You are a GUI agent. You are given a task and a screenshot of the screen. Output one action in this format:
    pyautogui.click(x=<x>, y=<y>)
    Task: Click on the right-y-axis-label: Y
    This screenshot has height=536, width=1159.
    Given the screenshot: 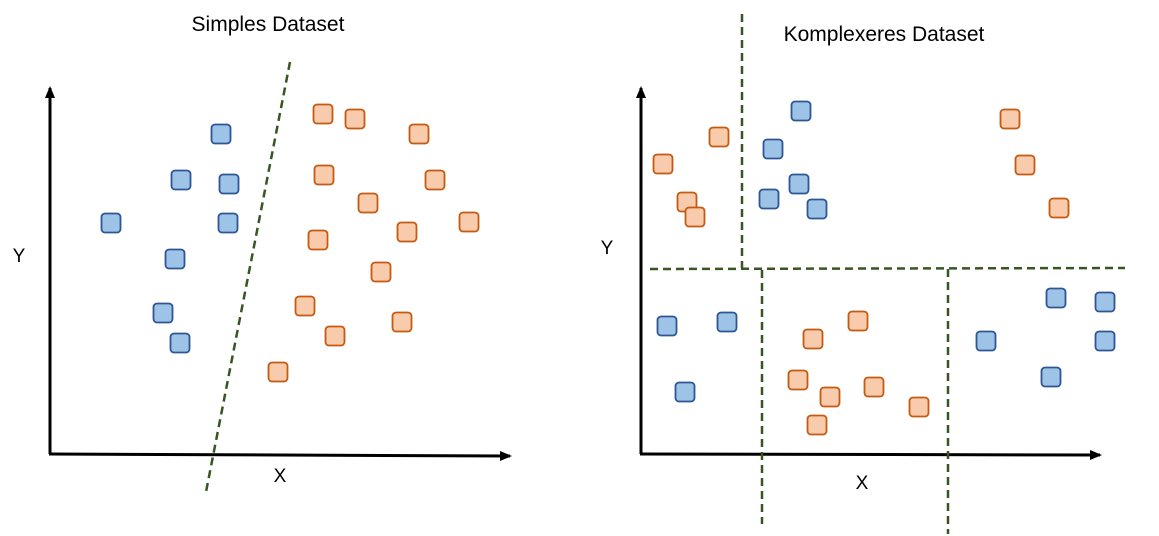 What is the action you would take?
    pyautogui.click(x=607, y=248)
    